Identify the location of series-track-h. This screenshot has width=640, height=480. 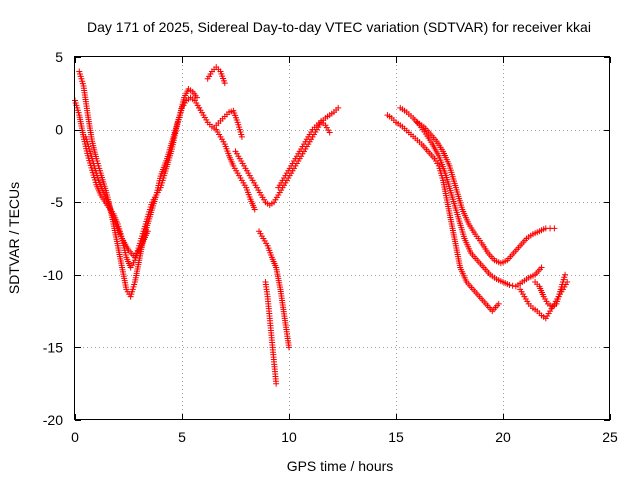
(274, 289).